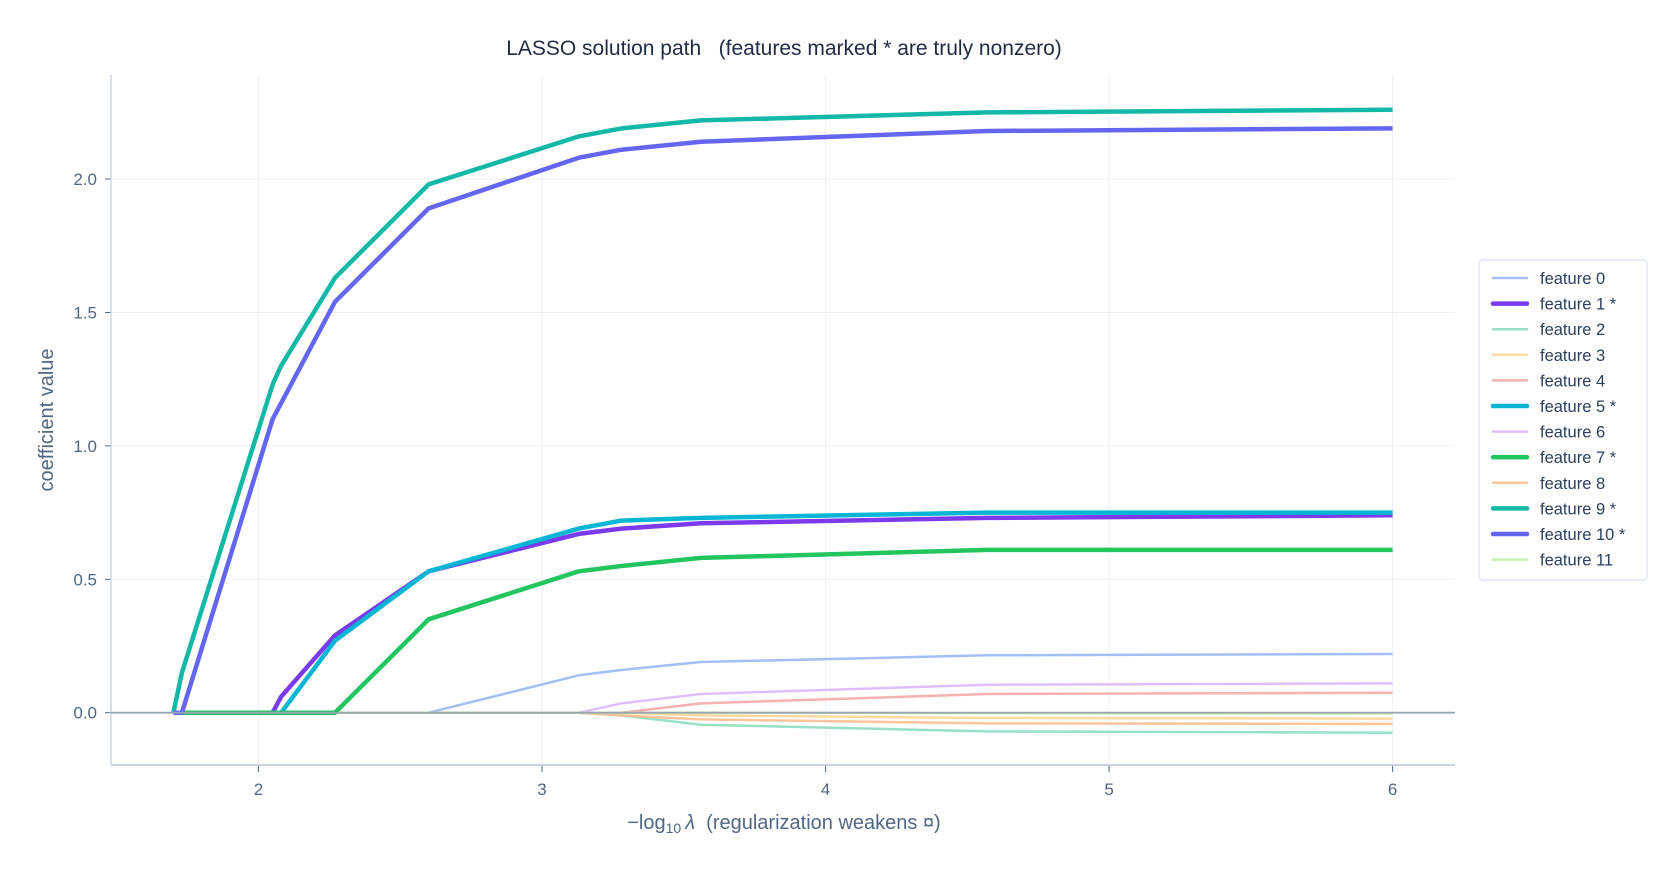  I want to click on x-label-symbol: λ, so click(689, 823).